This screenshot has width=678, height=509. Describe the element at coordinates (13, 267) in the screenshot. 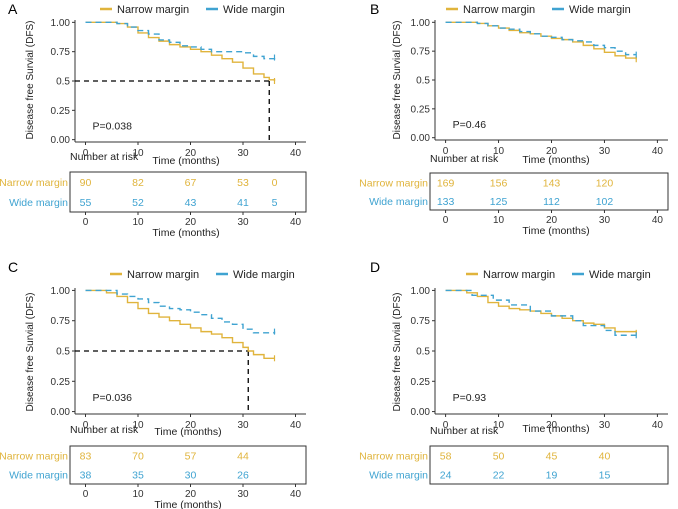

I see `panel-letter: C` at that location.